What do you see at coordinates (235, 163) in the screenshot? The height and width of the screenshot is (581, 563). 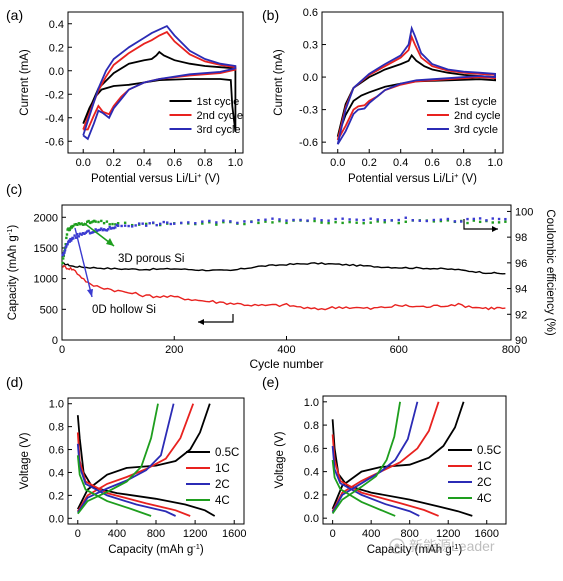 I see `x-tick-label: 1.0` at bounding box center [235, 163].